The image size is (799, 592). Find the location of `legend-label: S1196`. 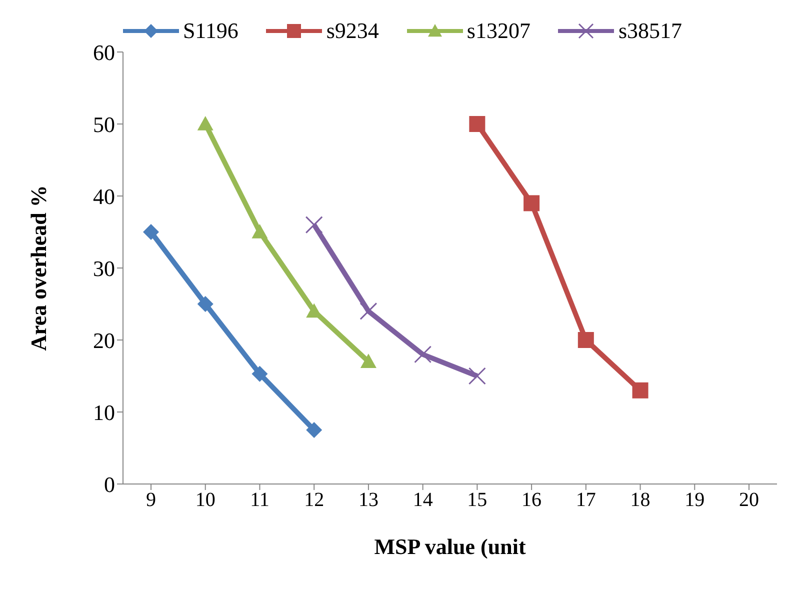

legend-label: S1196 is located at coordinates (210, 31).